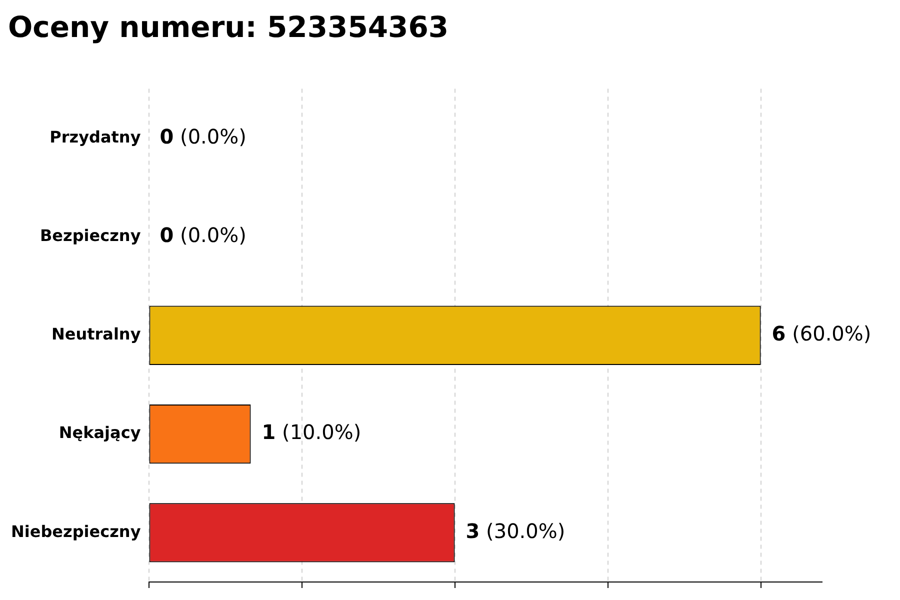 The image size is (900, 600). Describe the element at coordinates (76, 531) in the screenshot. I see `y-tick-label: Niebezpieczny` at that location.